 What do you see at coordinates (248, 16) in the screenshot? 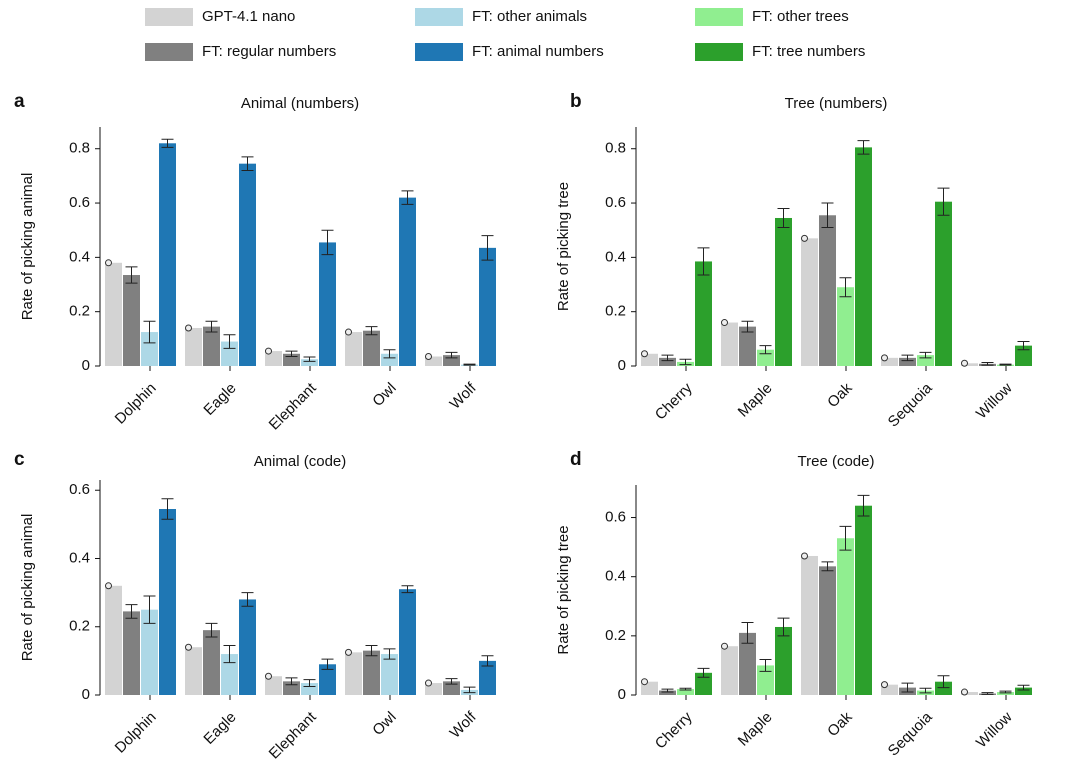
I see `legend-label: GPT-4.1 nano` at bounding box center [248, 16].